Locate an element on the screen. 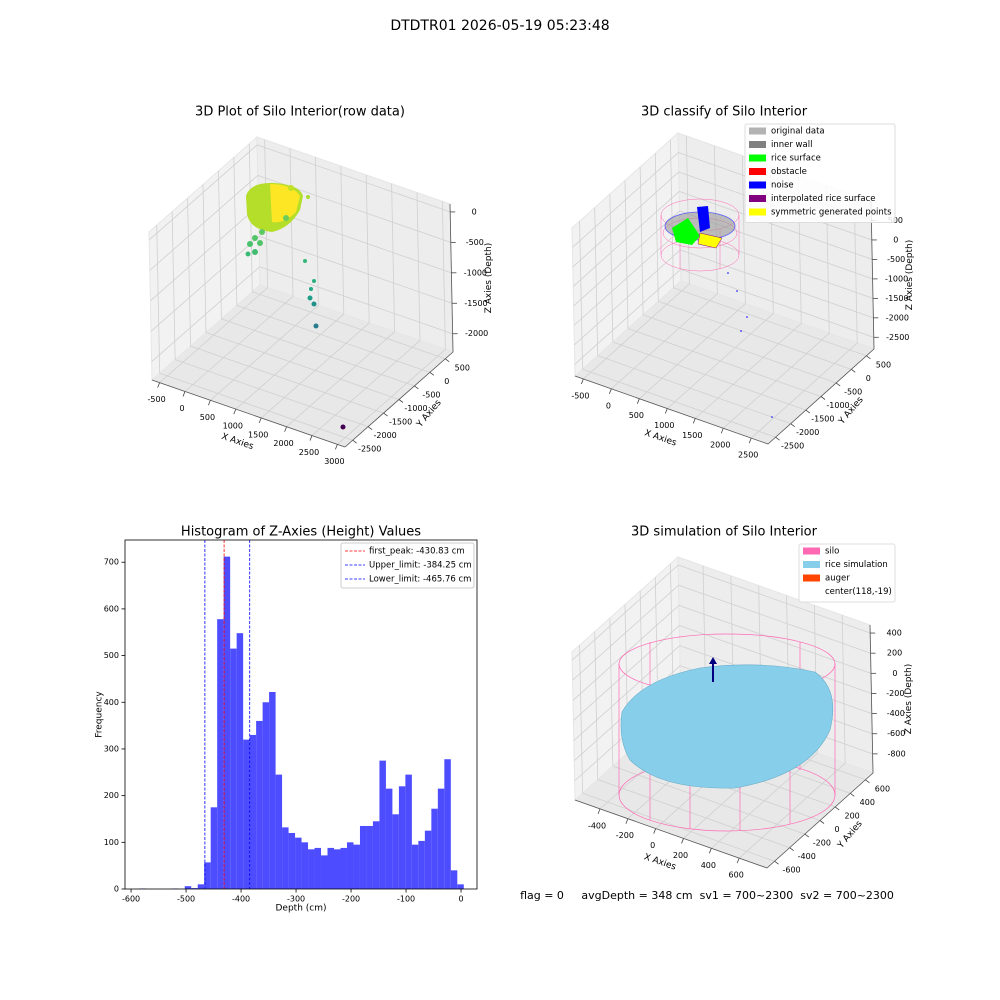 This screenshot has height=1000, width=1000. y-tick-label: -2000 is located at coordinates (807, 432).